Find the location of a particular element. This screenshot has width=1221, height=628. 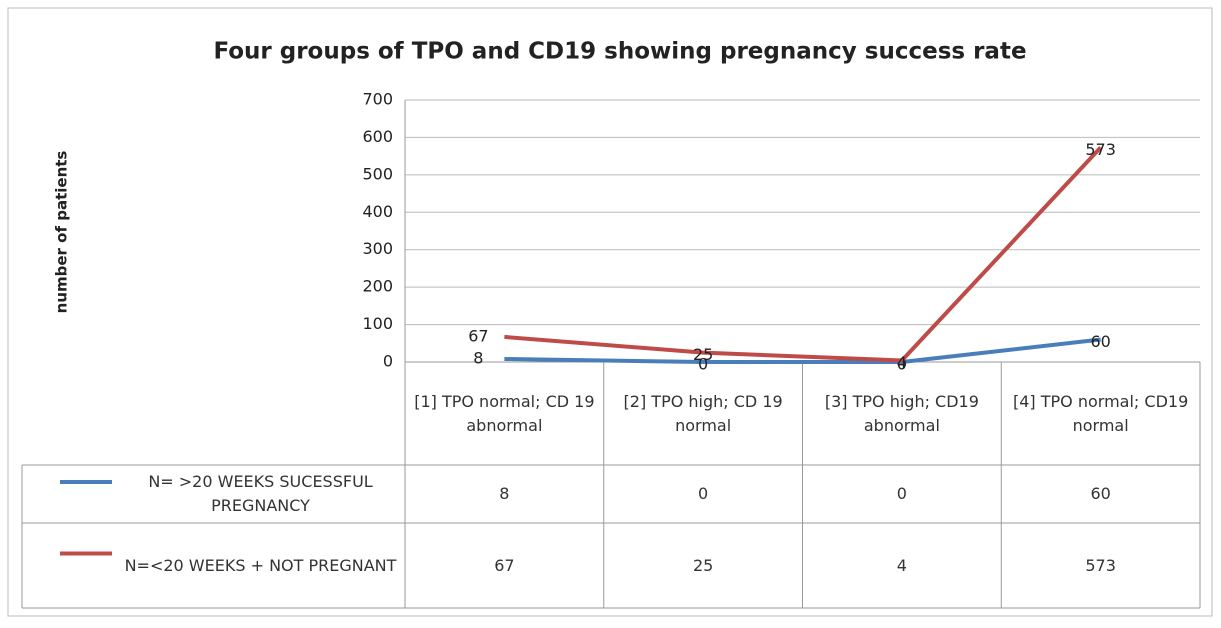

table-value: 4 is located at coordinates (901, 565).